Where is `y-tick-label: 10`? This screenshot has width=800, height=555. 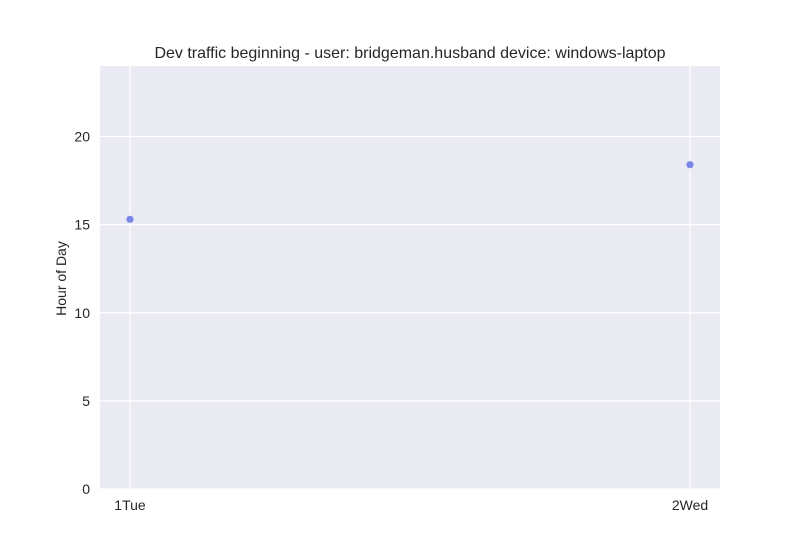 y-tick-label: 10 is located at coordinates (82, 313).